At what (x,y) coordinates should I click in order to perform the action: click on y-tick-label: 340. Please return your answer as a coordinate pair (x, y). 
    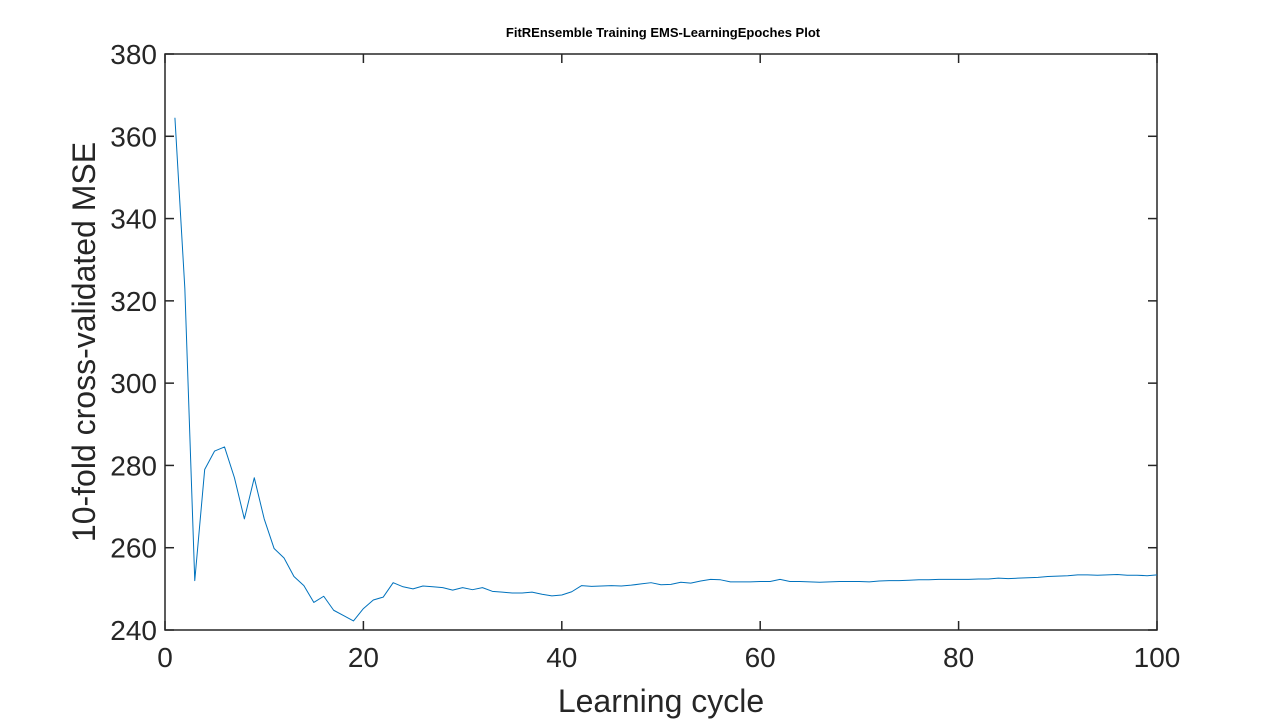
    Looking at the image, I should click on (133, 219).